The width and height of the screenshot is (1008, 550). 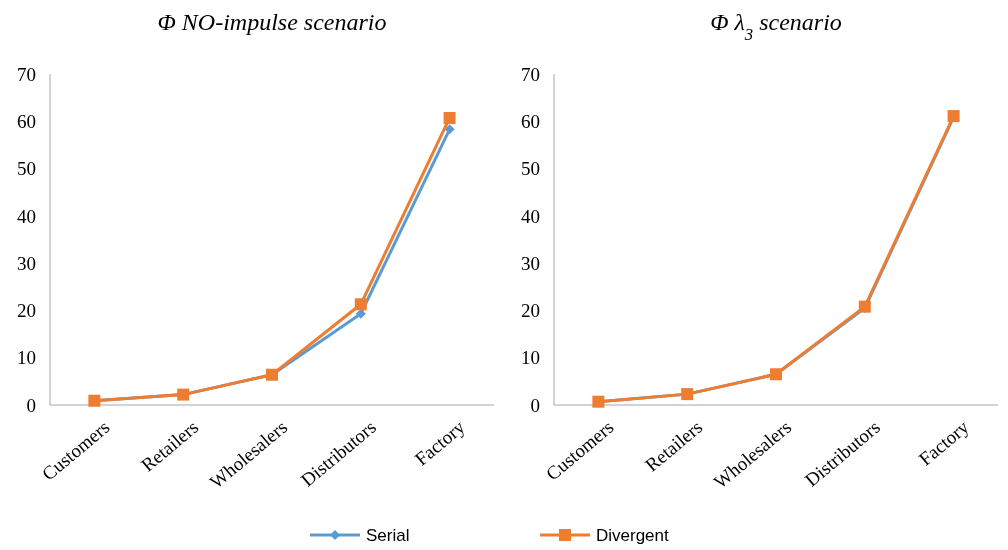 What do you see at coordinates (633, 535) in the screenshot?
I see `legend-label: Divergent` at bounding box center [633, 535].